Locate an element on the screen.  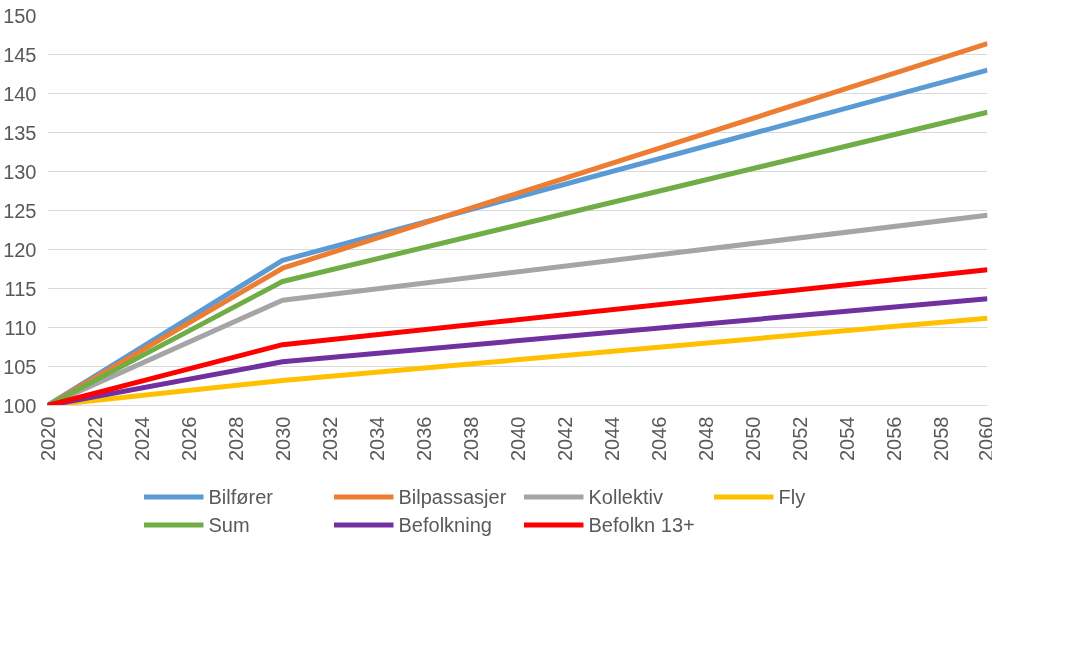
x-tick-label: 2028 is located at coordinates (235, 438).